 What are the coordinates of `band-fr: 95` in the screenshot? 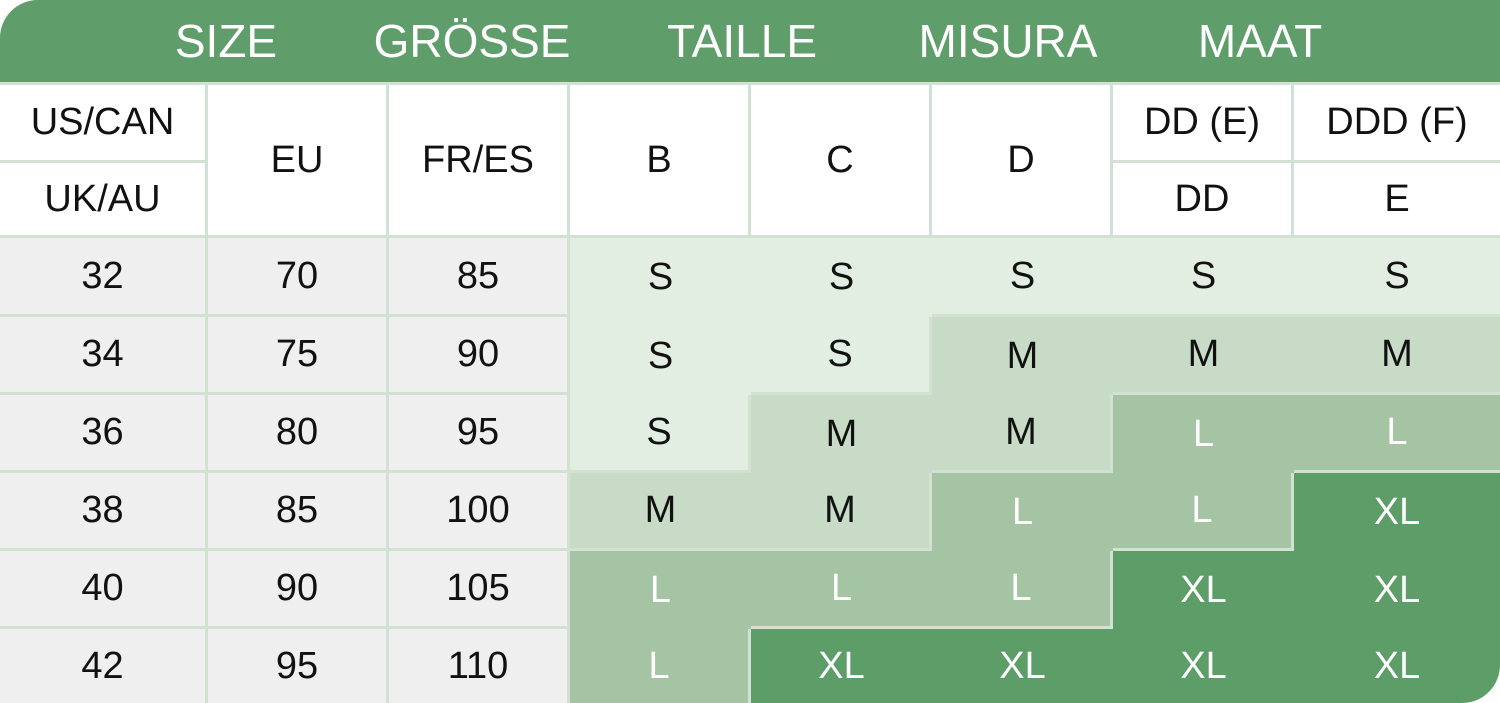 It's located at (478, 432).